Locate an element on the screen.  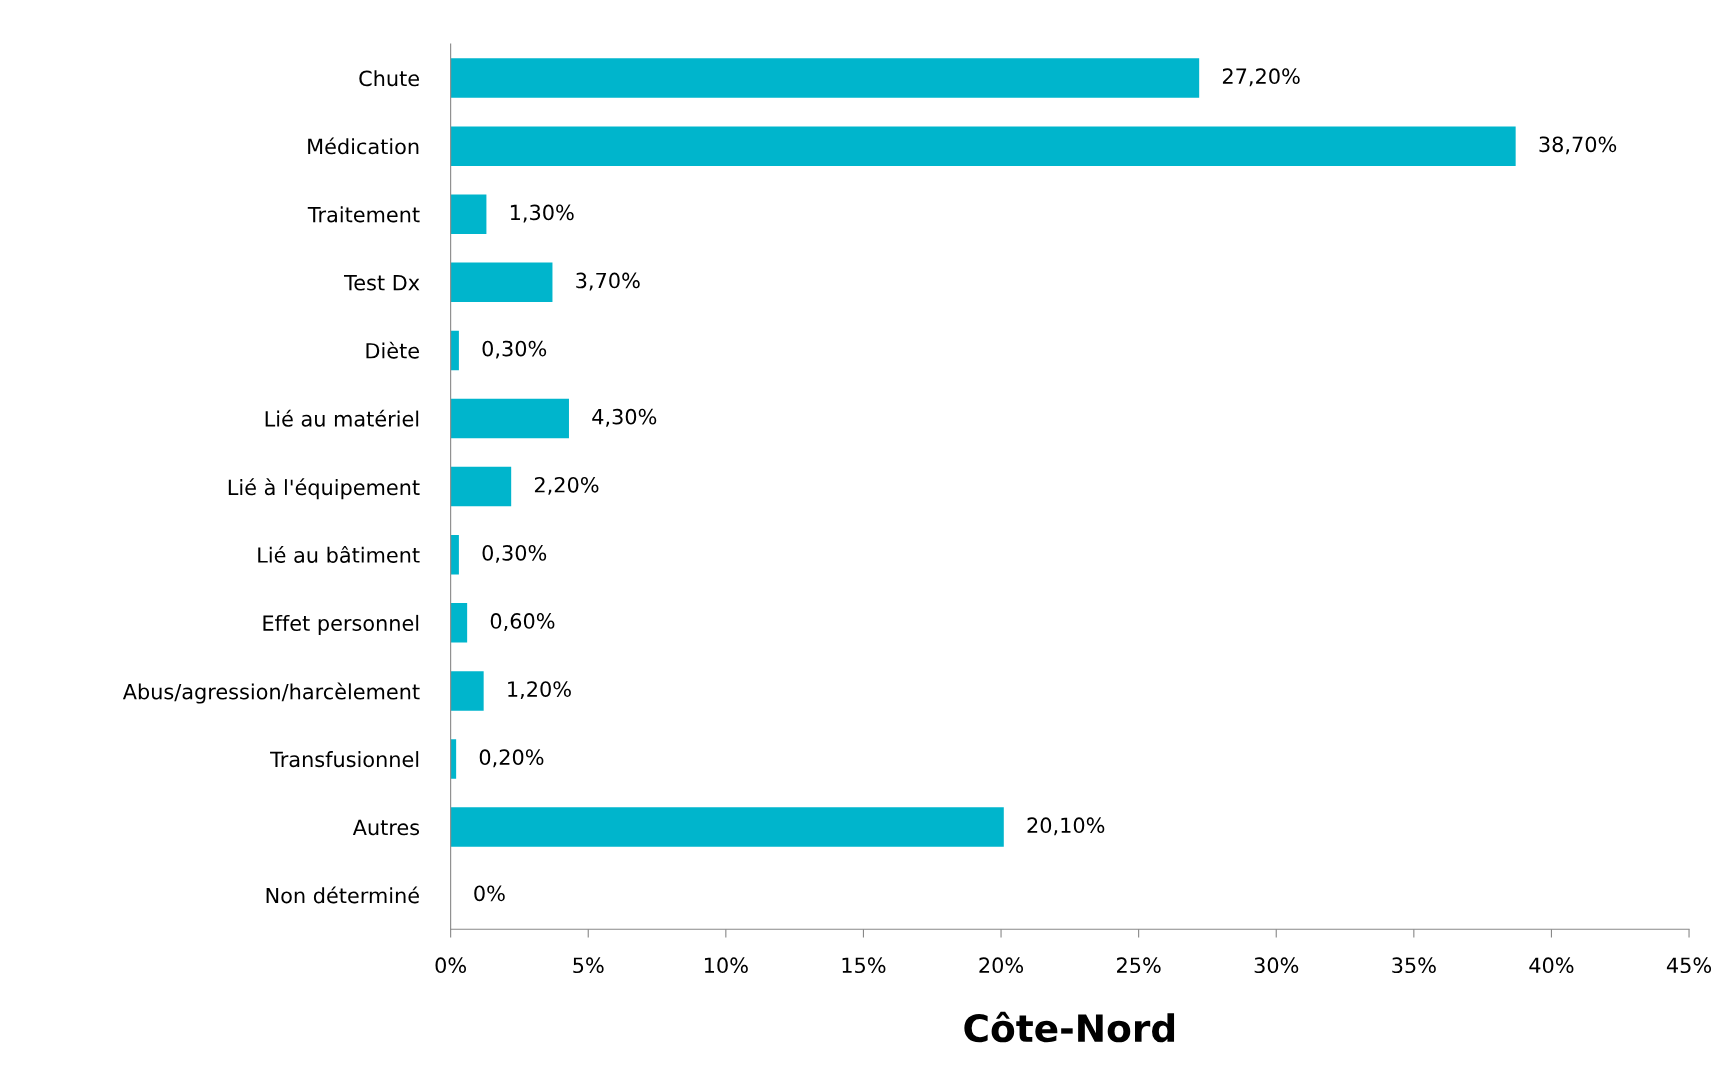
data-label: 1,20% is located at coordinates (539, 690).